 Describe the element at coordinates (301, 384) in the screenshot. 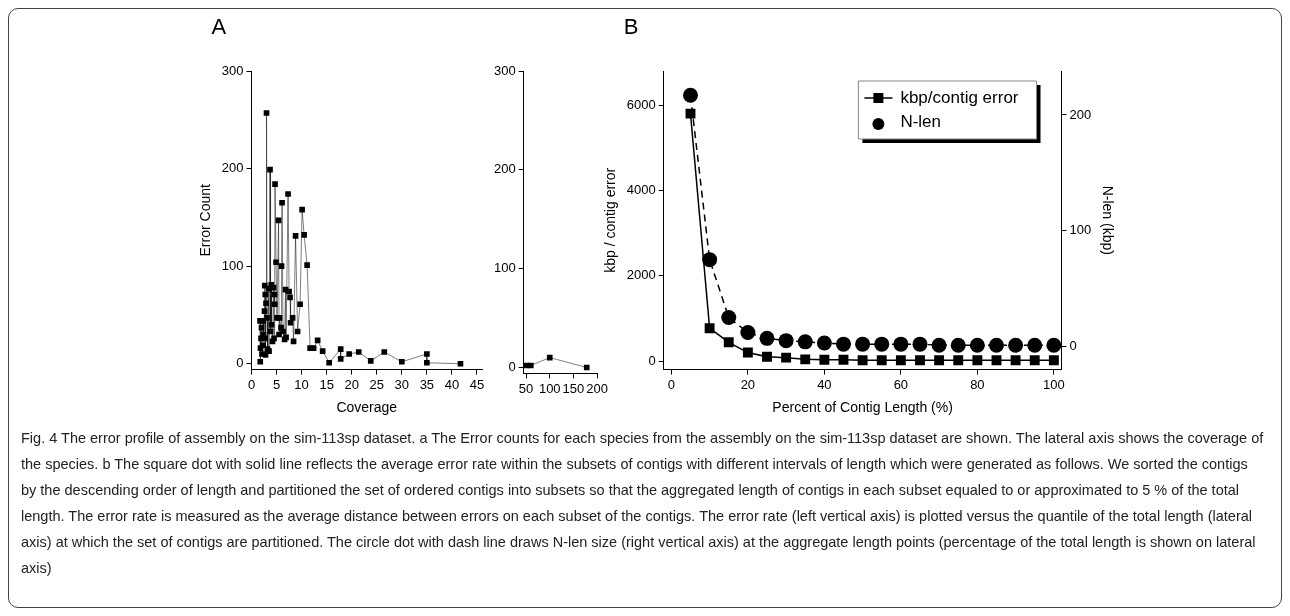

I see `x-tick-label: 10` at that location.